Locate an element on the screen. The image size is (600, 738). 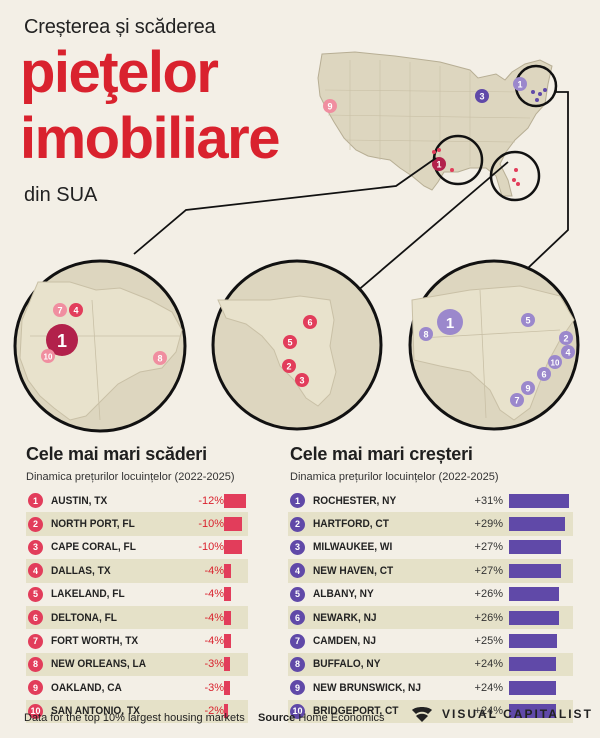
increase-row: 4 NEW HAVEN, CT +27% is located at coordinates (430, 571).